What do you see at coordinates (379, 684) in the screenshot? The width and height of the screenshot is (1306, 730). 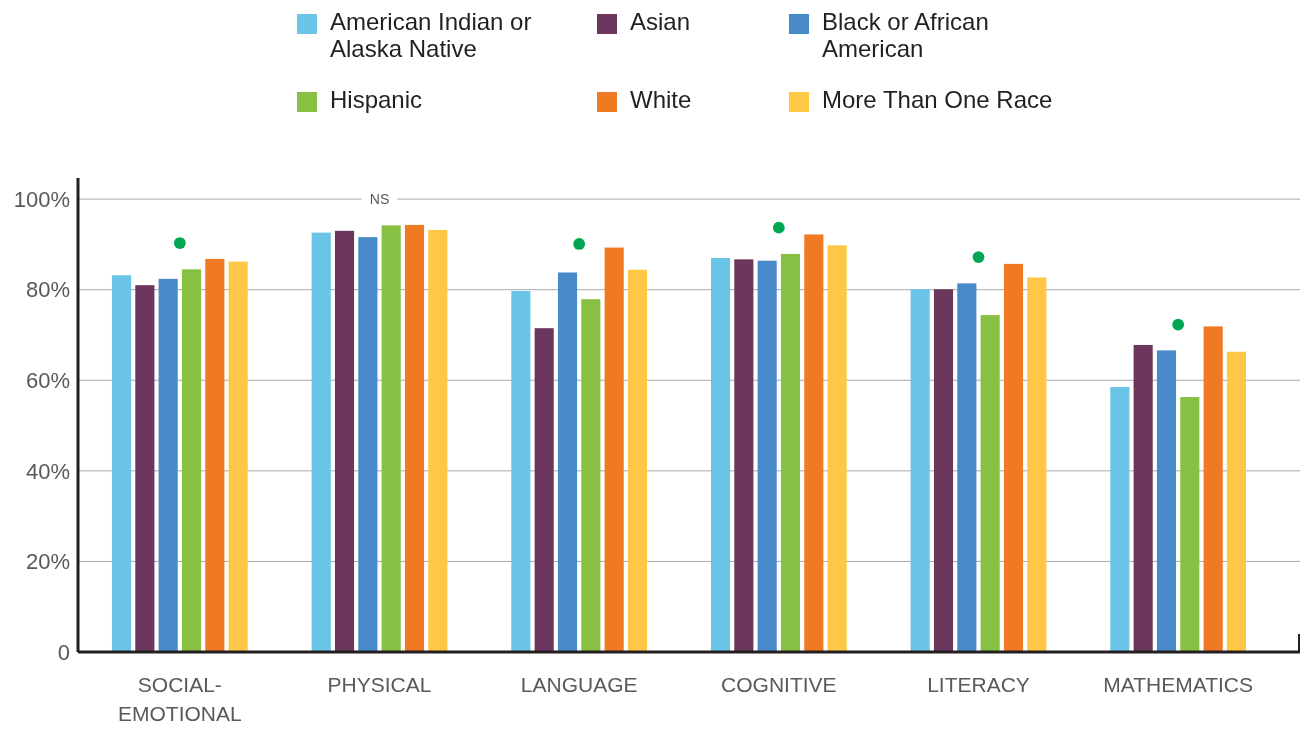 I see `x-tick-label: PHYSICAL` at bounding box center [379, 684].